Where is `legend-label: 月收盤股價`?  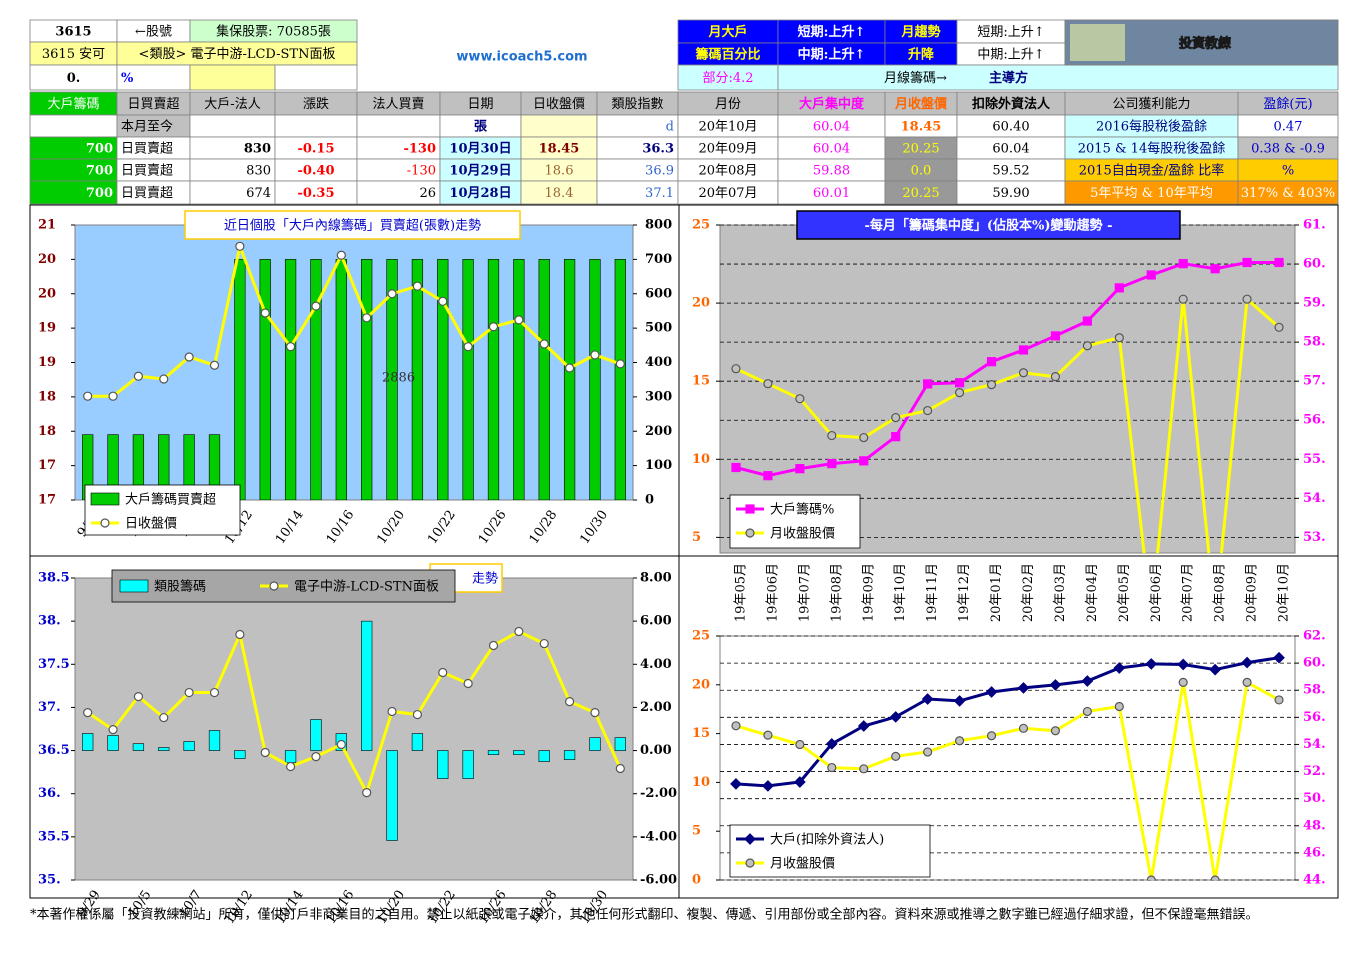 legend-label: 月收盤股價 is located at coordinates (802, 534).